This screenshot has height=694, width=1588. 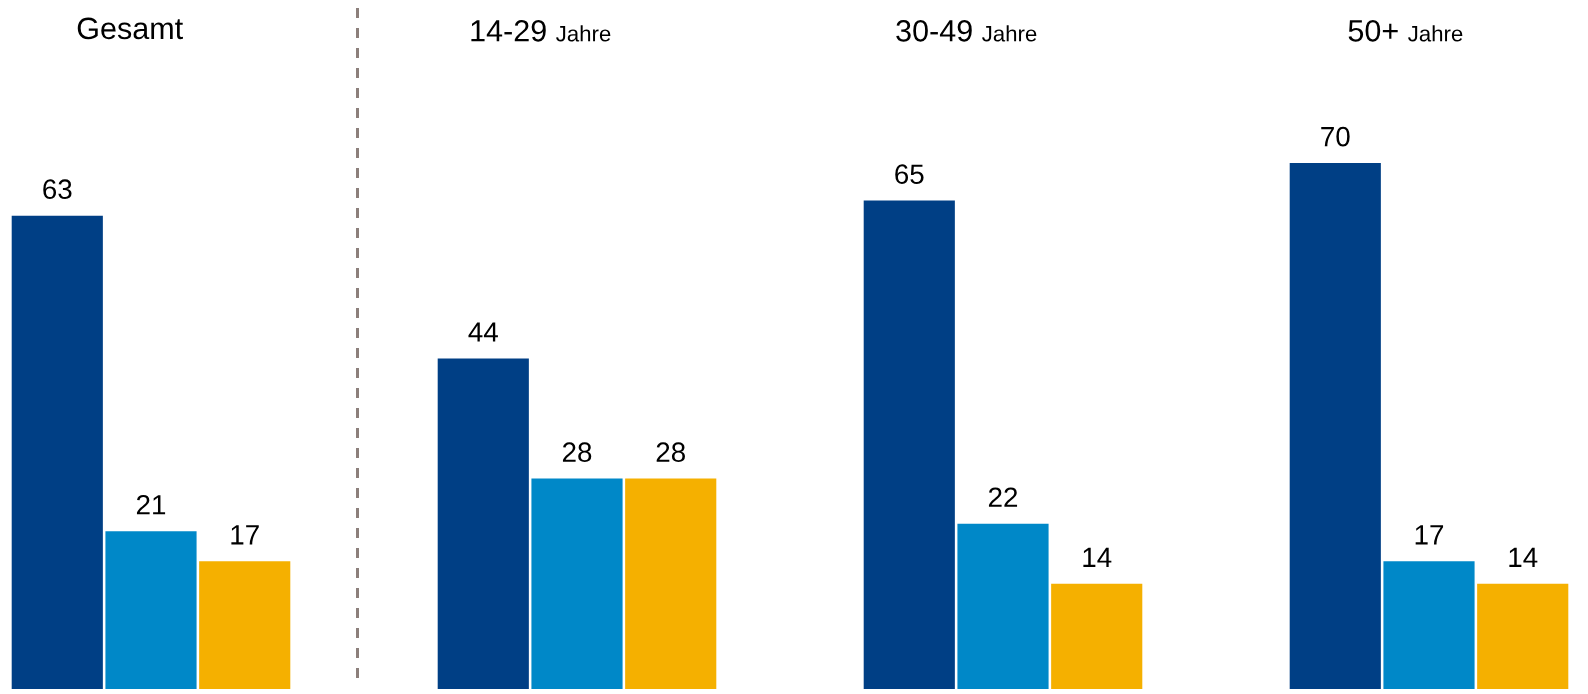 What do you see at coordinates (151, 504) in the screenshot?
I see `data-label: 21` at bounding box center [151, 504].